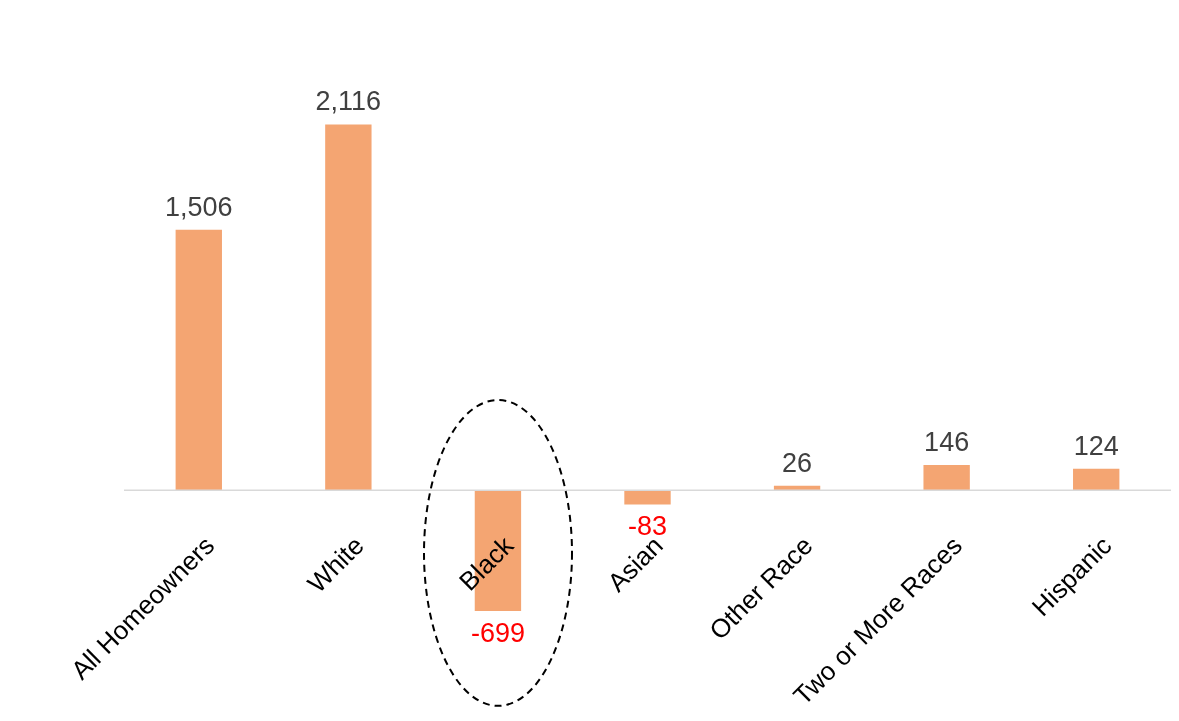 The height and width of the screenshot is (721, 1179). What do you see at coordinates (348, 101) in the screenshot?
I see `data-label: 2,116` at bounding box center [348, 101].